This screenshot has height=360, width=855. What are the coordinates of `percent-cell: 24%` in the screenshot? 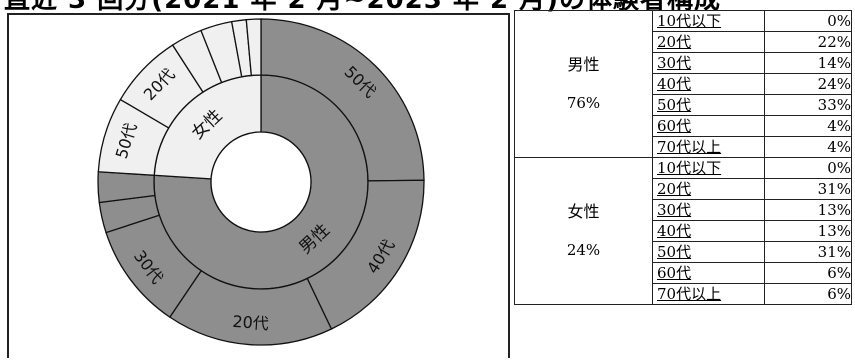 It's located at (808, 84).